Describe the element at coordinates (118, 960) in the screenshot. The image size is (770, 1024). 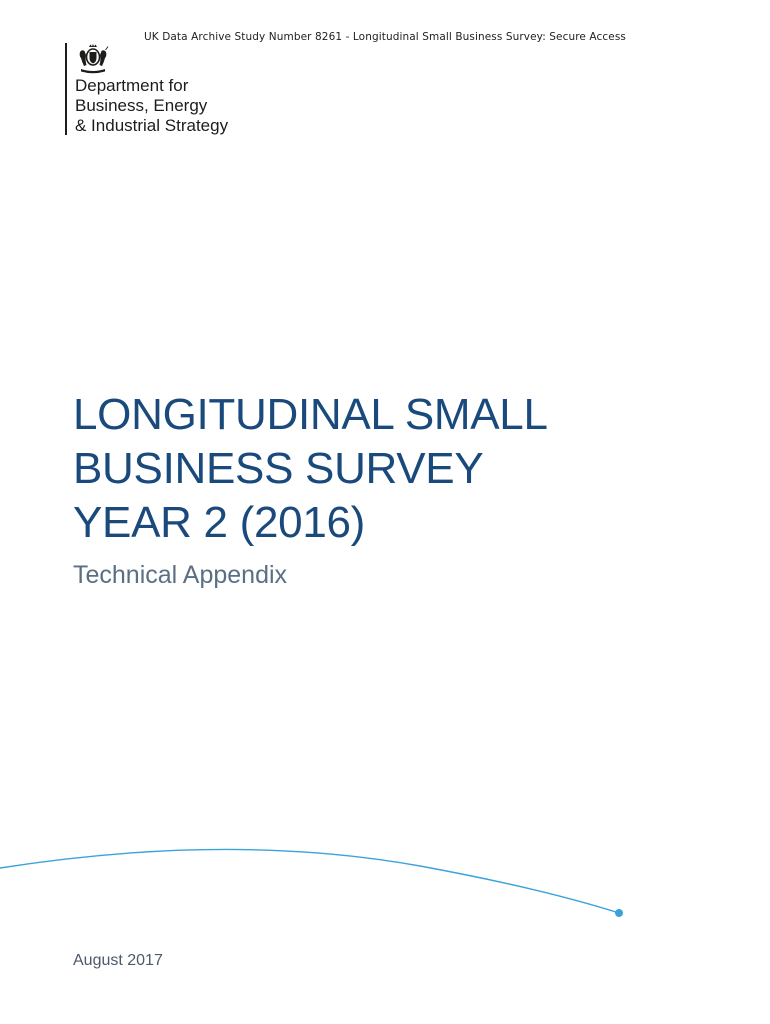
I see `publication-date: August 2017` at that location.